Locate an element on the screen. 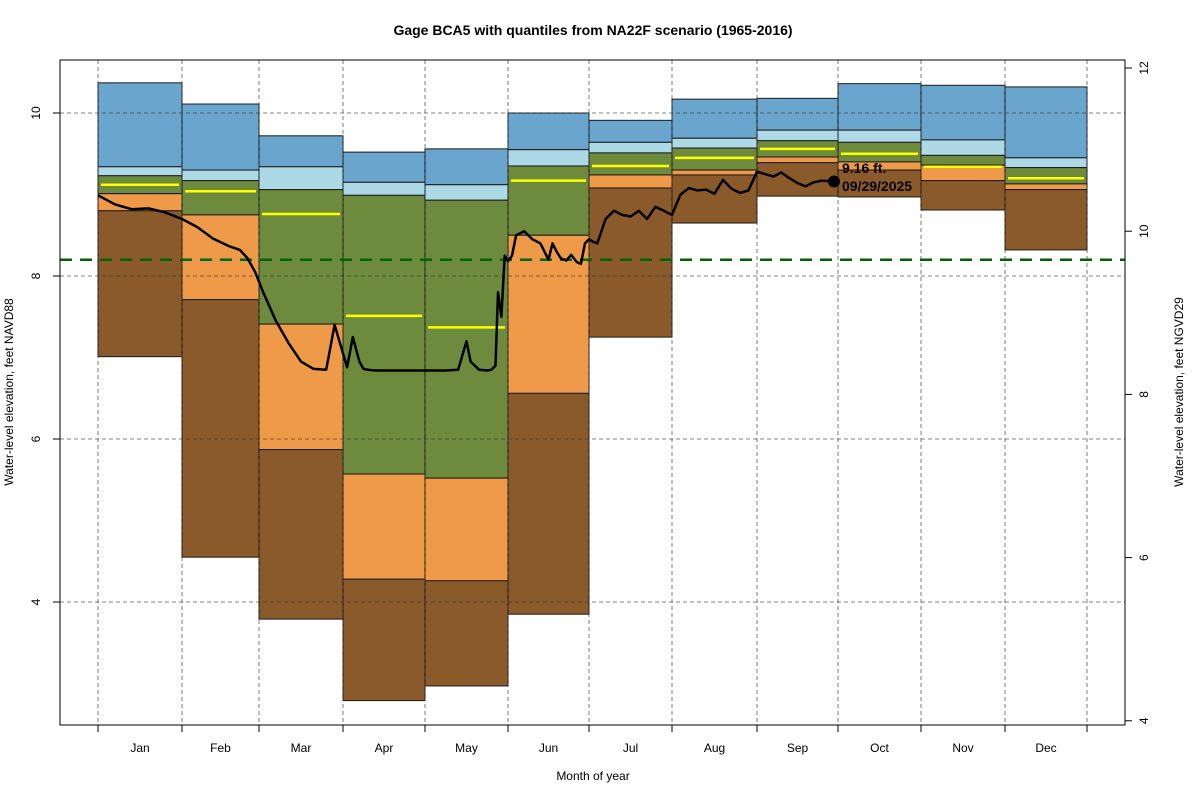 The height and width of the screenshot is (800, 1200). current-date-label: 09/29/2025 is located at coordinates (877, 186).